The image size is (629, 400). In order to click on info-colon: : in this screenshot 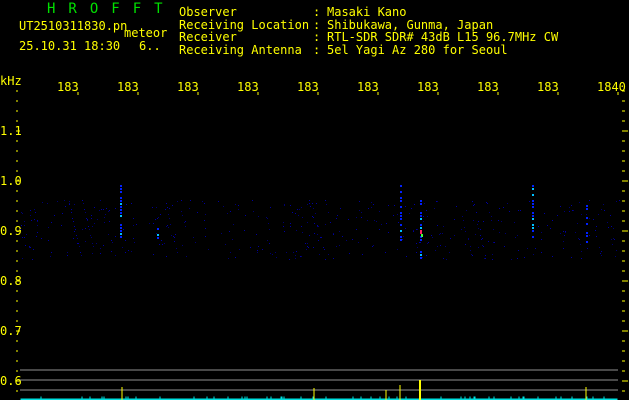, I will do `click(317, 24)`.